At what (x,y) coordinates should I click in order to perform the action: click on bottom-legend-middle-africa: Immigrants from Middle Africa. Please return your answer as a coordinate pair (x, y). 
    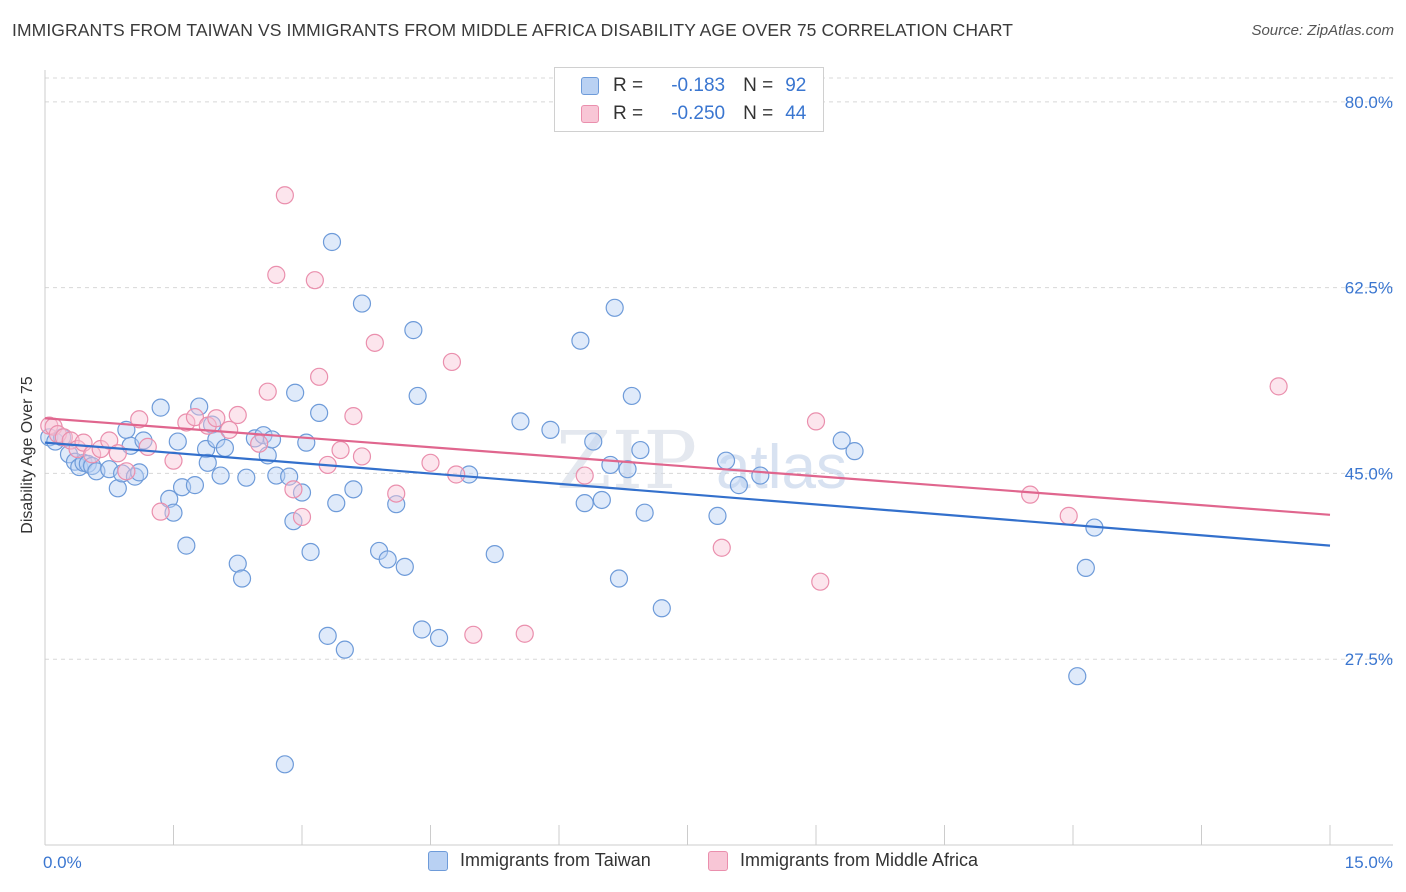
    Looking at the image, I should click on (843, 860).